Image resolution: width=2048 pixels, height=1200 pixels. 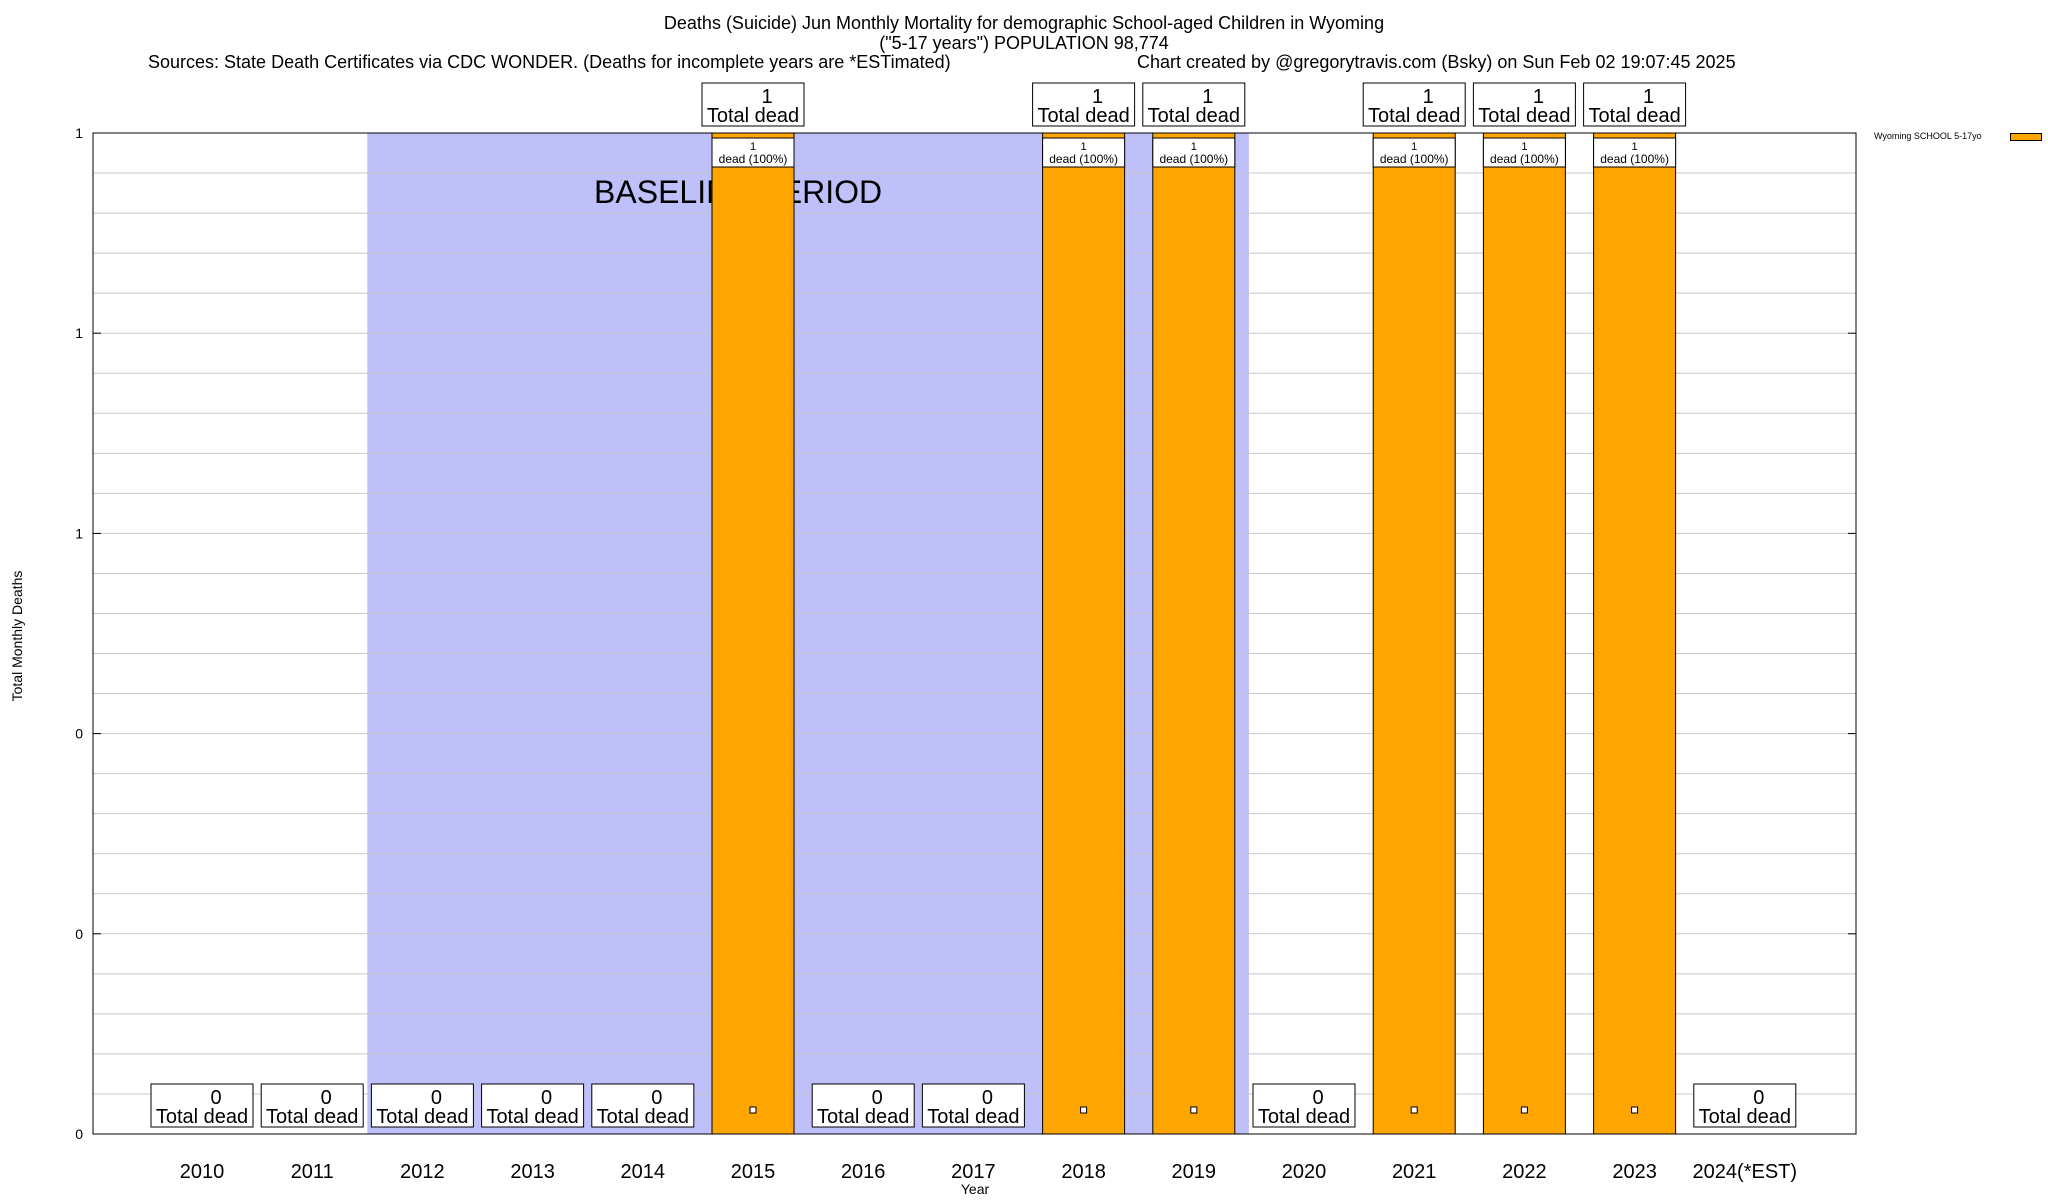 I want to click on x-tick-label: 2013, so click(x=532, y=1172).